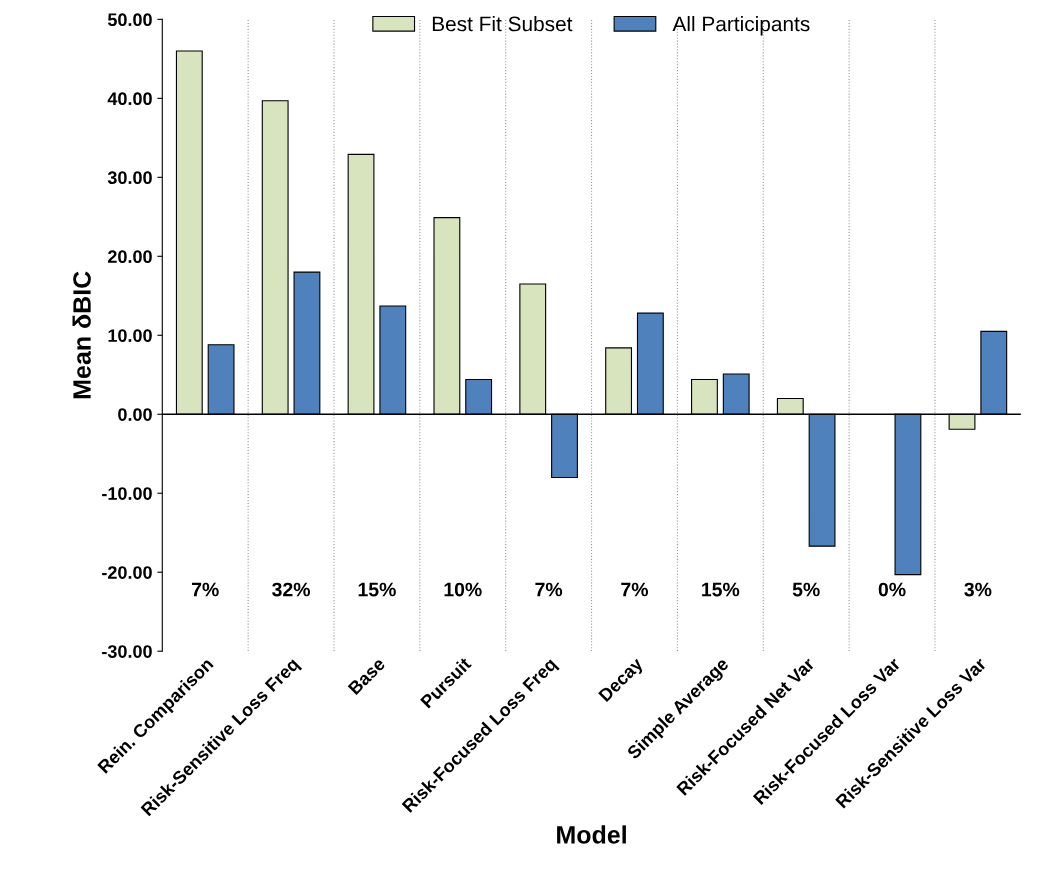  I want to click on y-tick-label: -30.00, so click(127, 651).